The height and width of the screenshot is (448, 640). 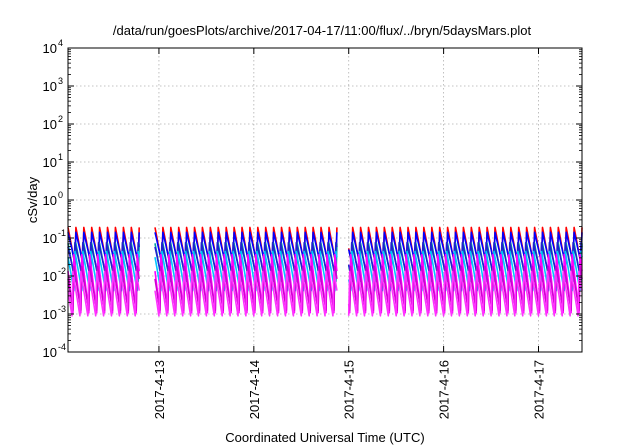 I want to click on y-tick-exponent: 2, so click(x=60, y=119).